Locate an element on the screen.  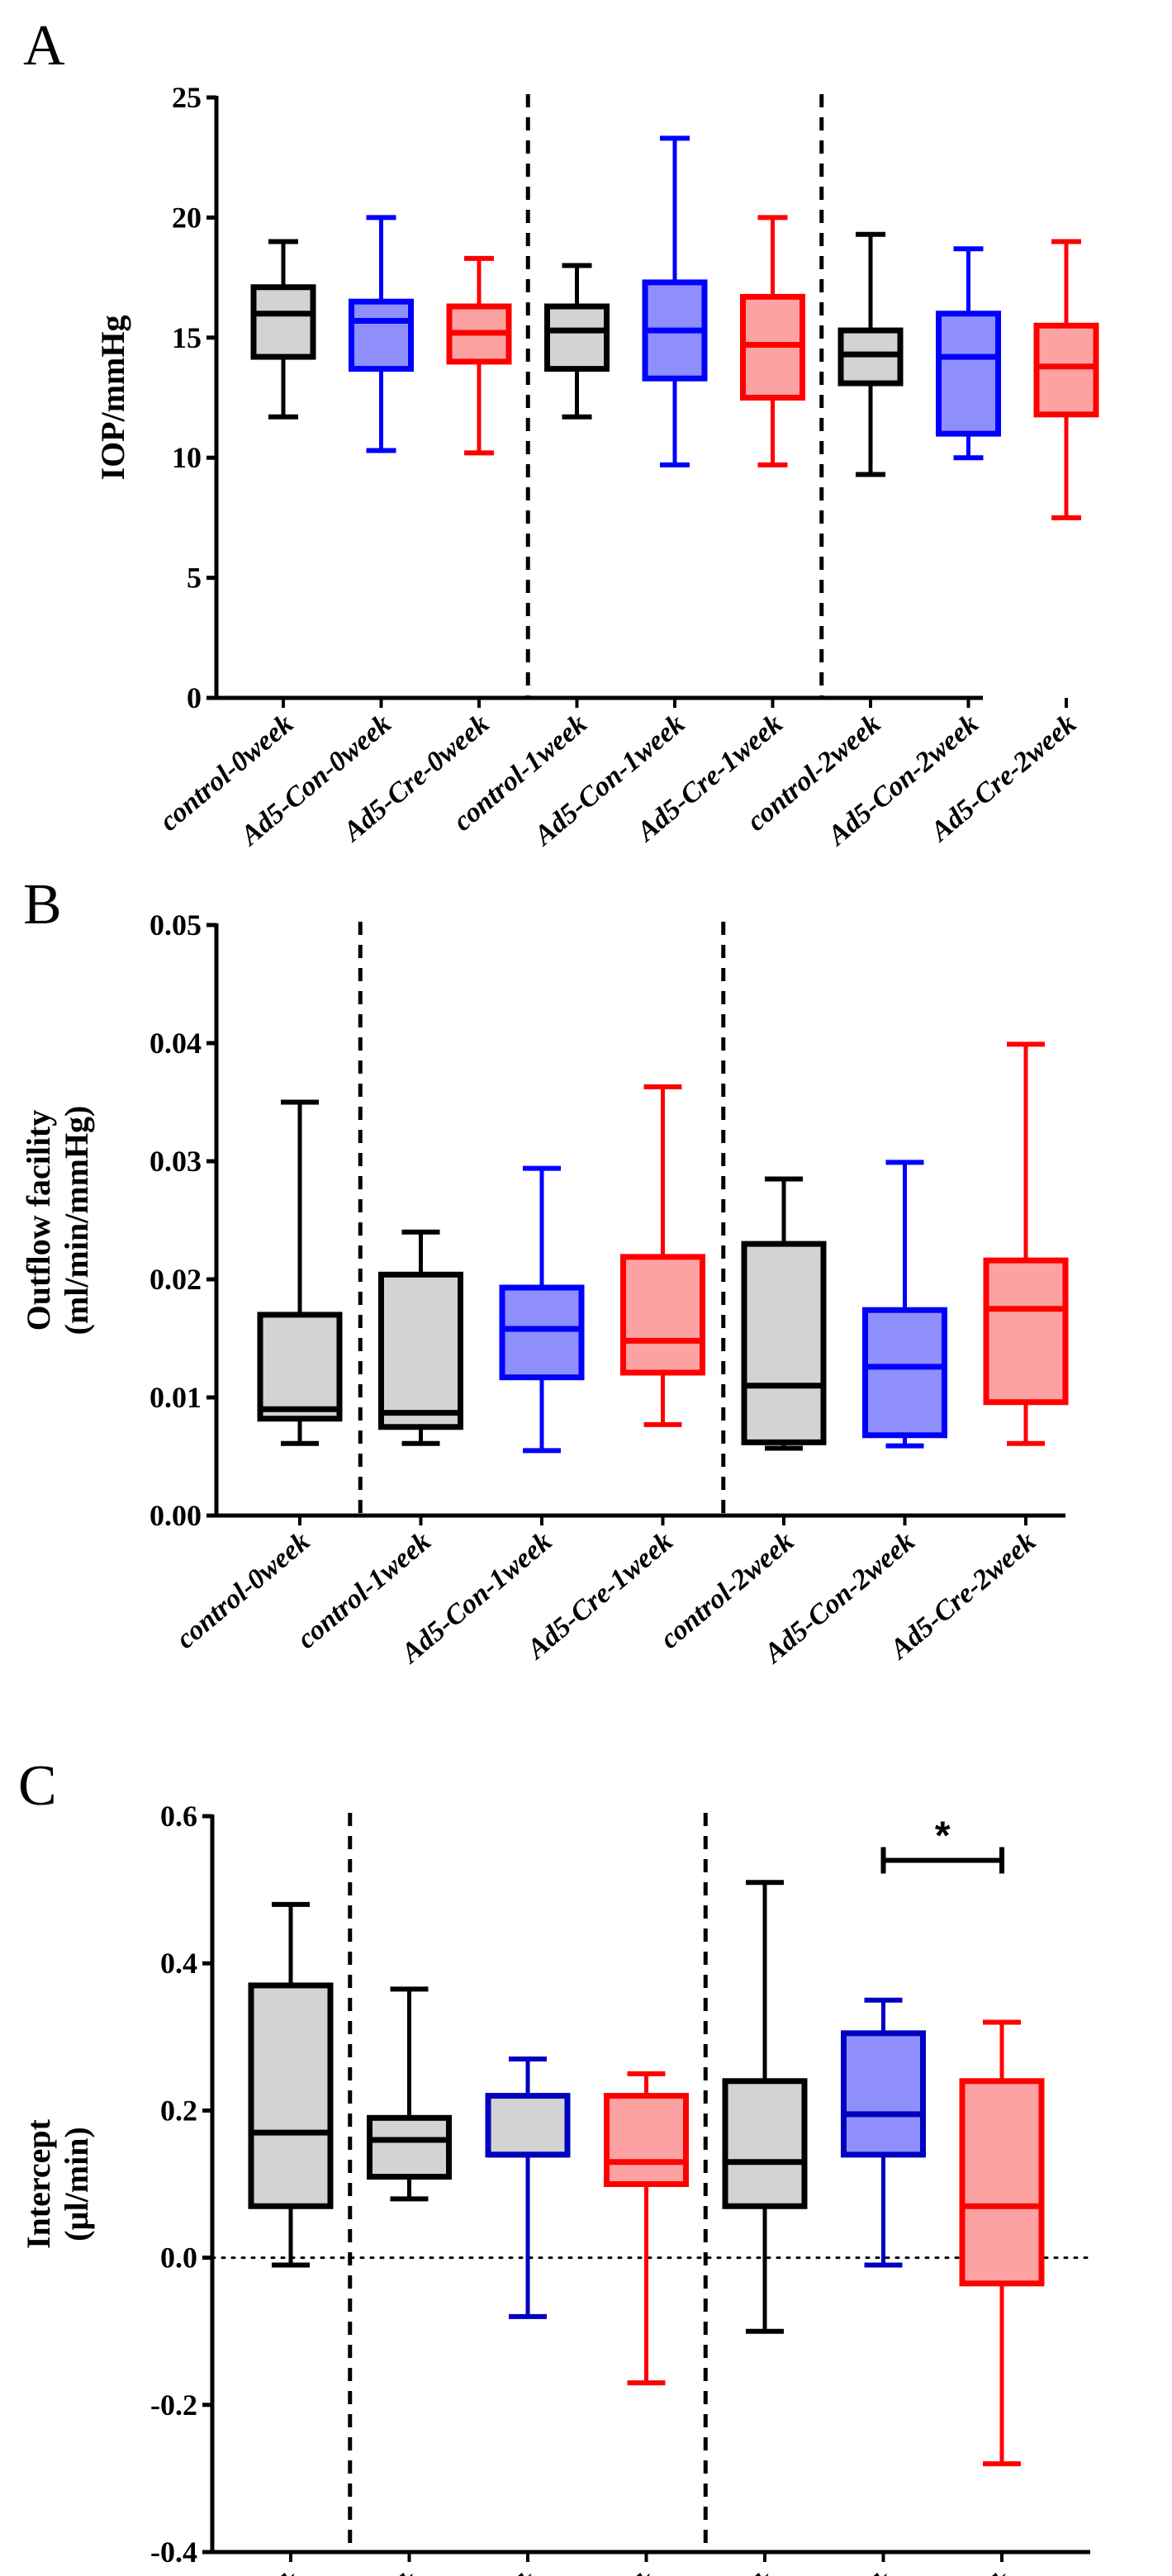
y-axis-title-line: (ml/min/mmHg) is located at coordinates (76, 1220).